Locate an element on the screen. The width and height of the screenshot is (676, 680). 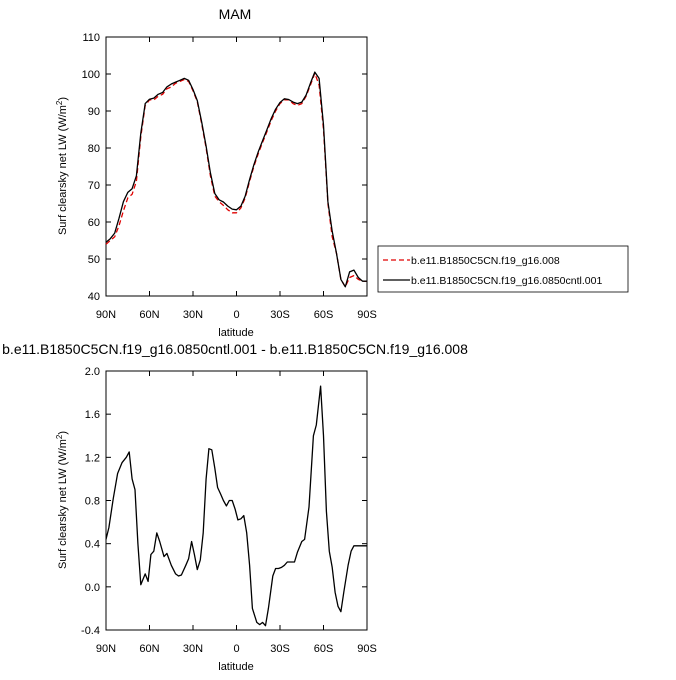
bottom-y-label-main: Surf clearsky net LW (W/m is located at coordinates (63, 504).